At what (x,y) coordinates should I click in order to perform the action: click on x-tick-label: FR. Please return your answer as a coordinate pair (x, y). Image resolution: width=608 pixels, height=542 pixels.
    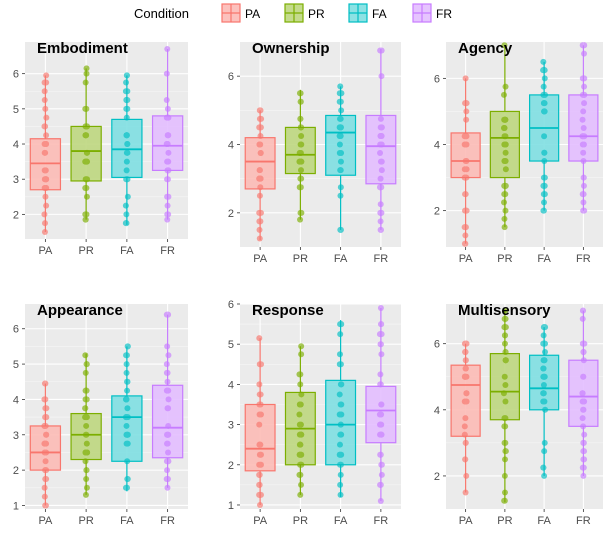
    Looking at the image, I should click on (167, 251).